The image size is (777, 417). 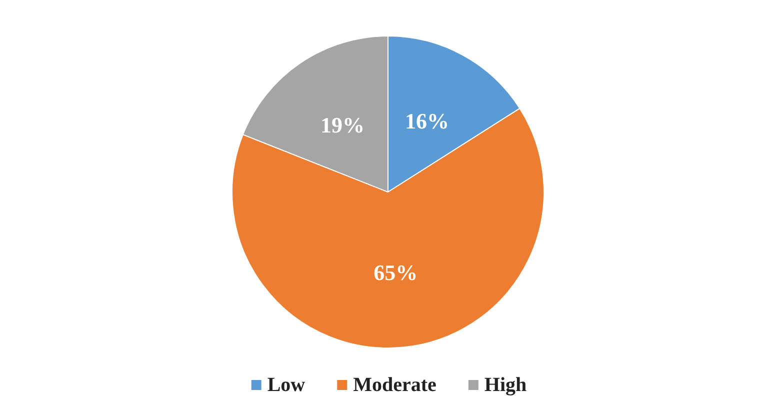 What do you see at coordinates (427, 121) in the screenshot?
I see `data-label: 16%` at bounding box center [427, 121].